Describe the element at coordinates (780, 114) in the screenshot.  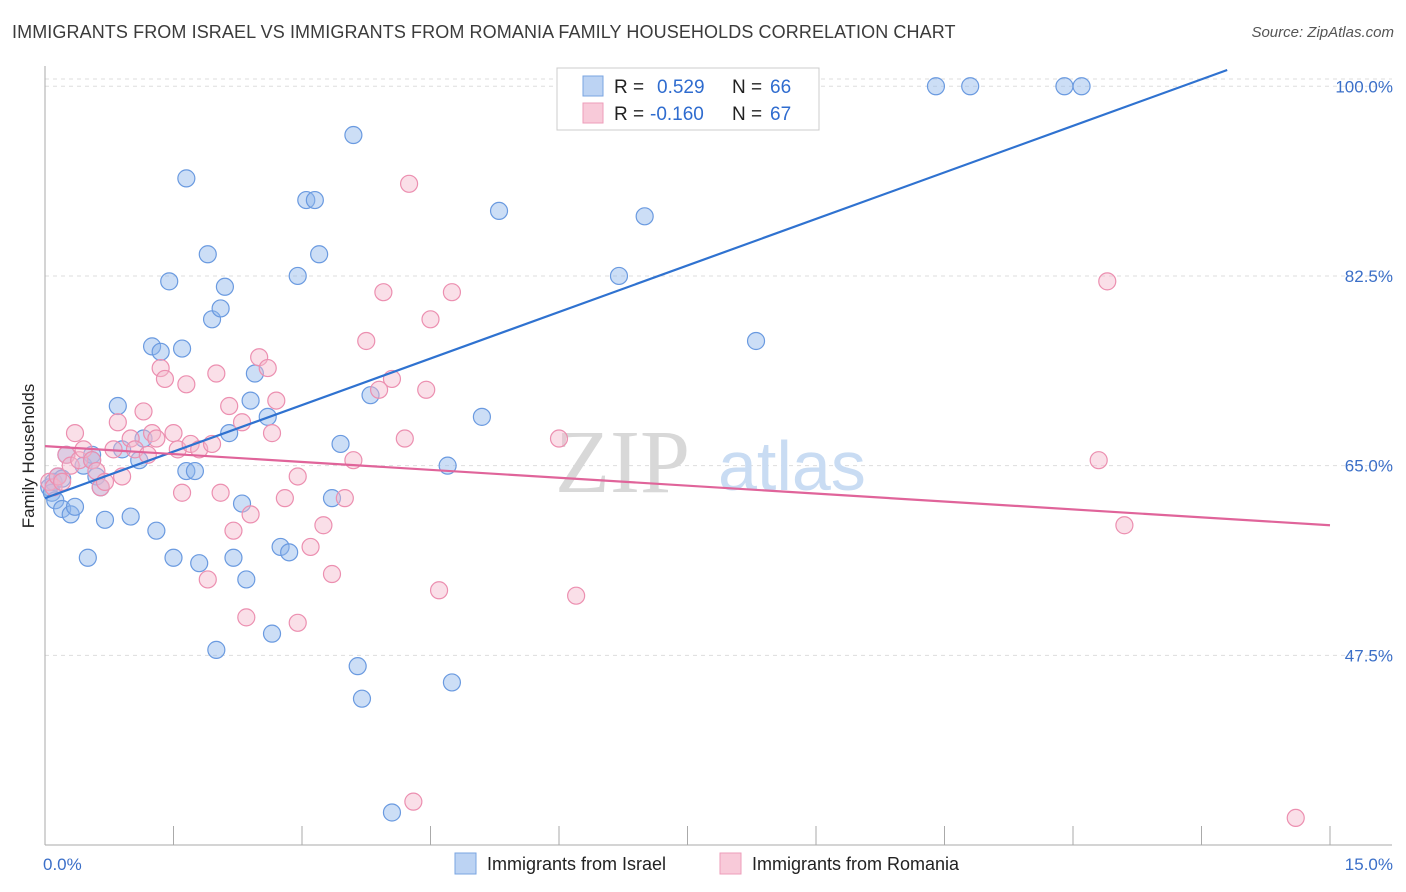
I see `legend-n-value-romania: 67` at that location.